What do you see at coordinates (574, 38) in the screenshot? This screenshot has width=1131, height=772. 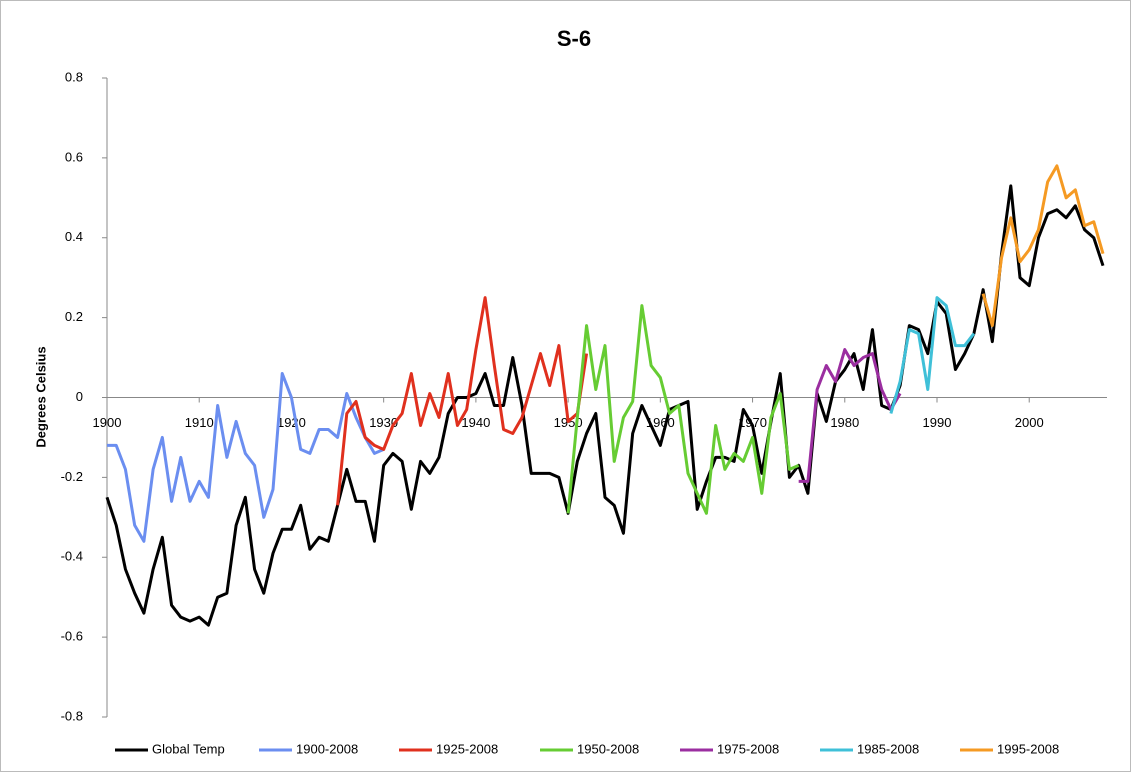 I see `chart-title: S-6` at bounding box center [574, 38].